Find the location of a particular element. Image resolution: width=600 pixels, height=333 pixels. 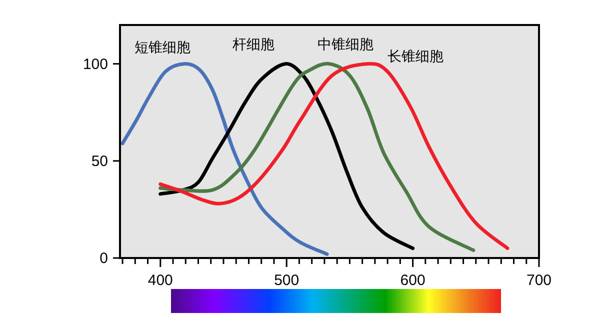

x-tick-label: 600 is located at coordinates (413, 280).